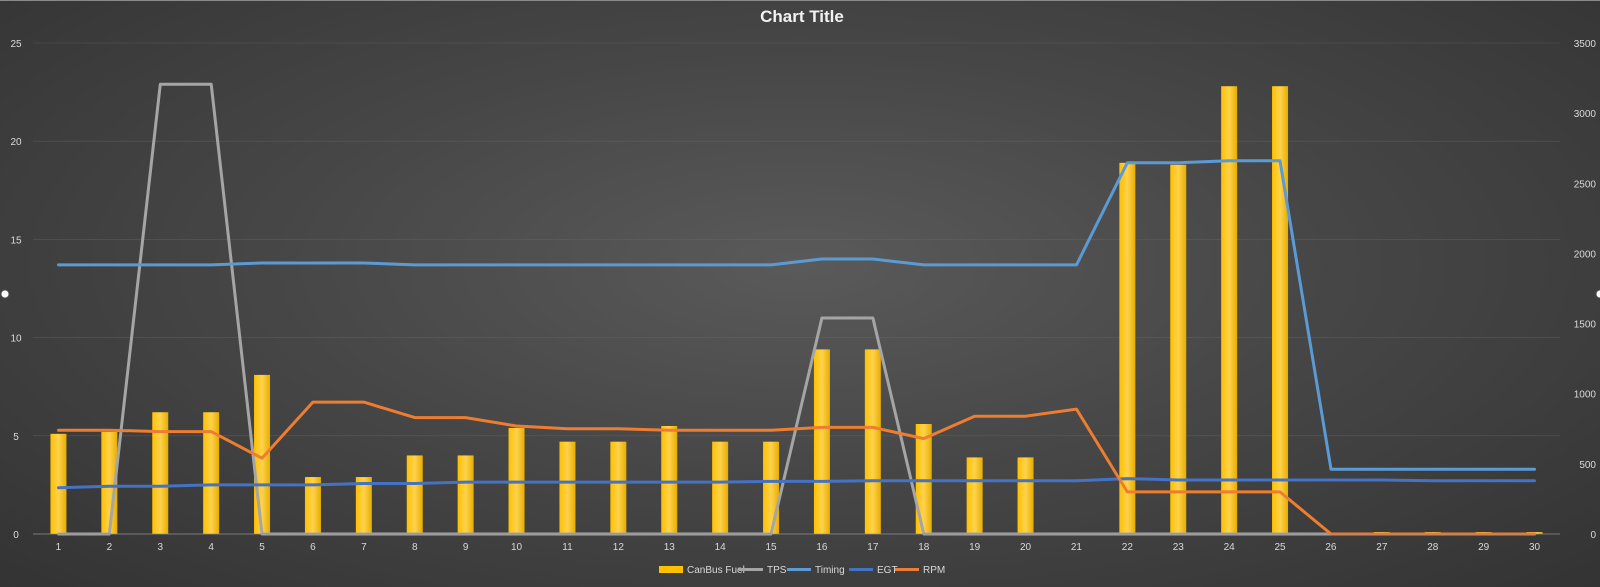 This screenshot has height=587, width=1600. I want to click on x-tick-label: 29, so click(1484, 547).